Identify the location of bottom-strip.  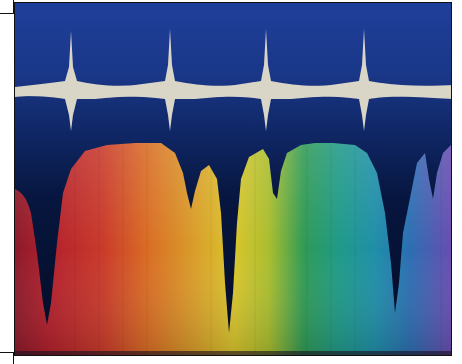
(233, 353).